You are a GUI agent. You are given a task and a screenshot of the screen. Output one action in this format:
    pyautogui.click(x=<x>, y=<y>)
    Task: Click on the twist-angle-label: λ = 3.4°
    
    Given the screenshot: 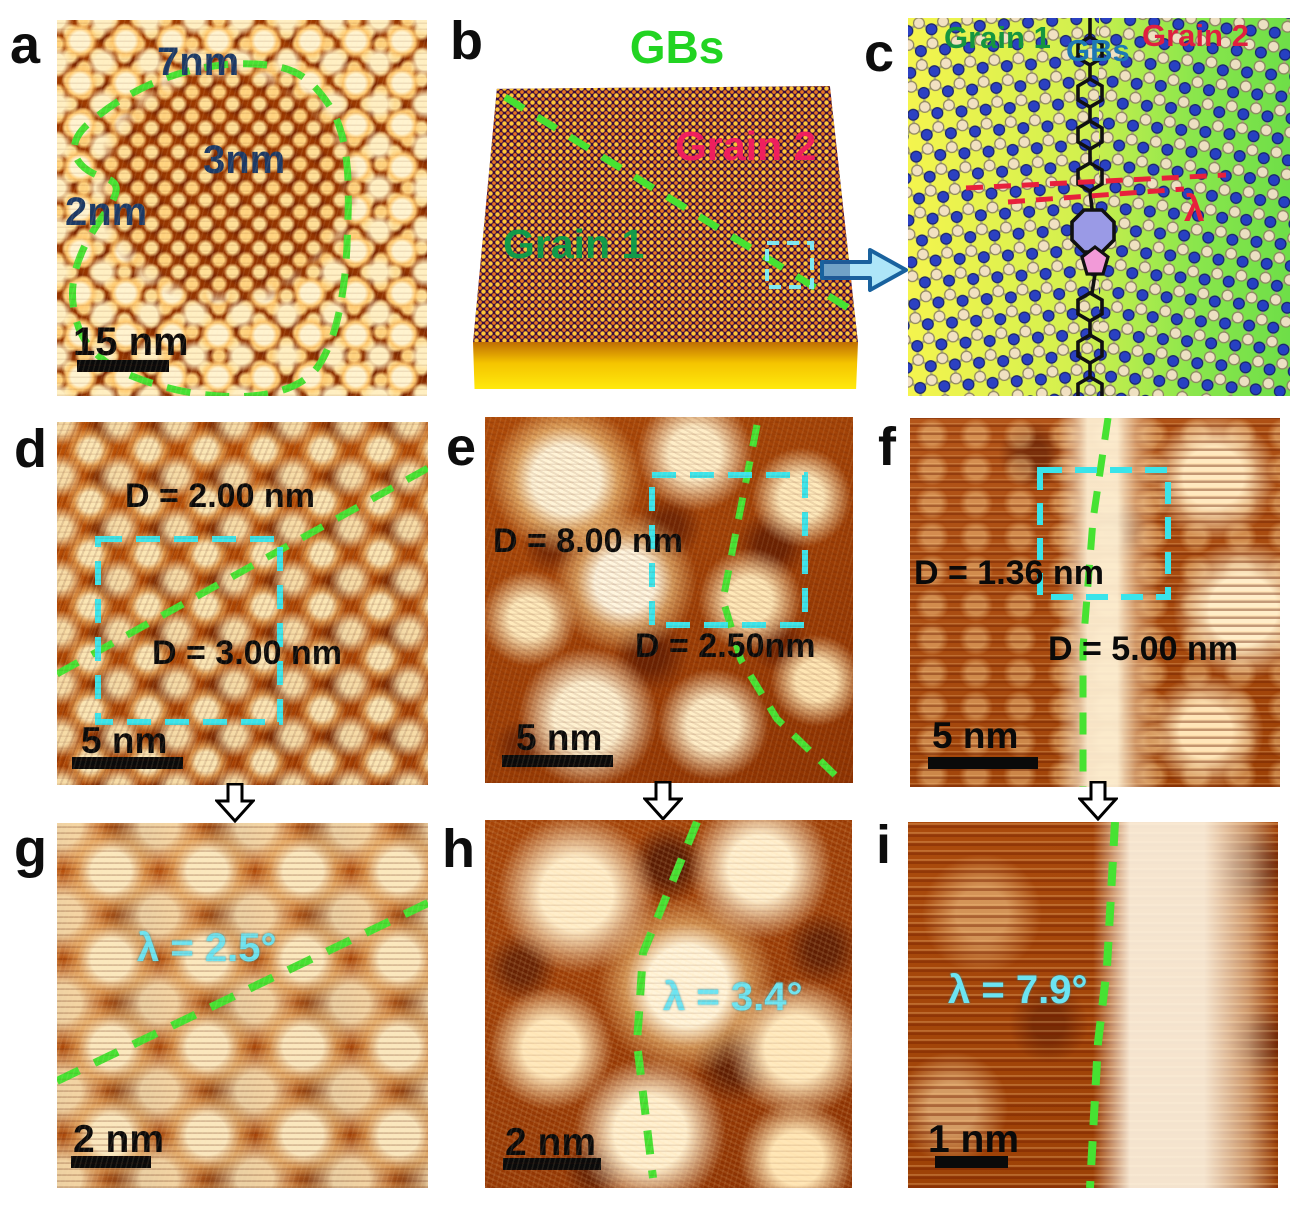 What is the action you would take?
    pyautogui.click(x=733, y=997)
    